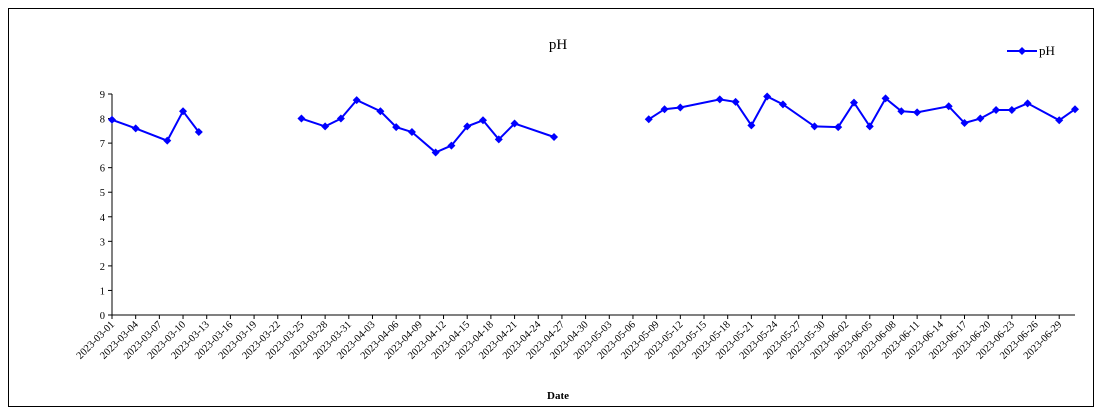 The height and width of the screenshot is (415, 1103). I want to click on legend: pH, so click(1031, 50).